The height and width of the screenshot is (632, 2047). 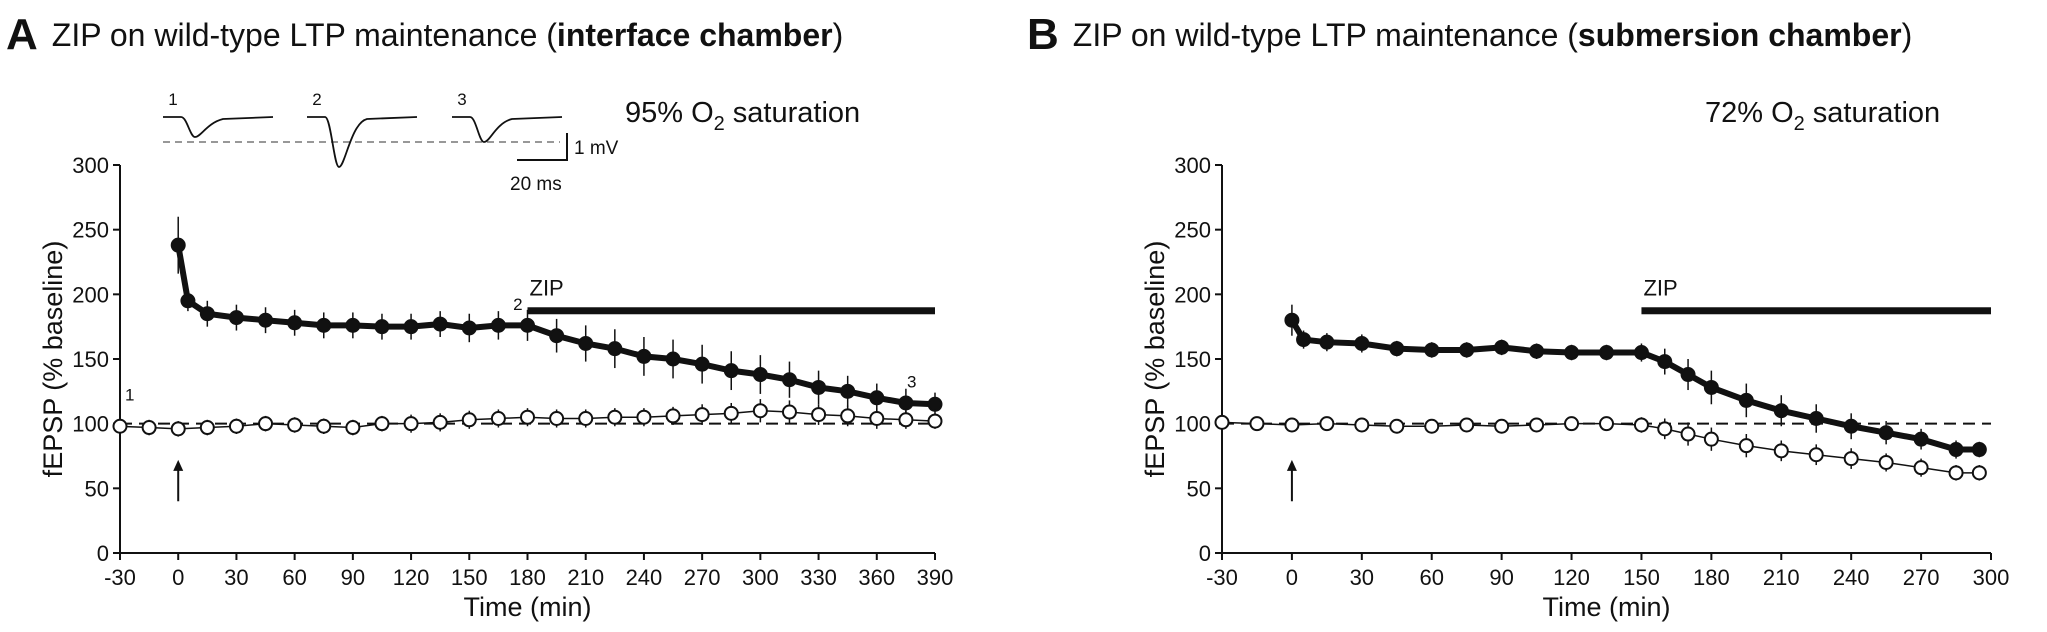 I want to click on chart-a-o2-label: 95% O2 saturation, so click(x=742, y=116).